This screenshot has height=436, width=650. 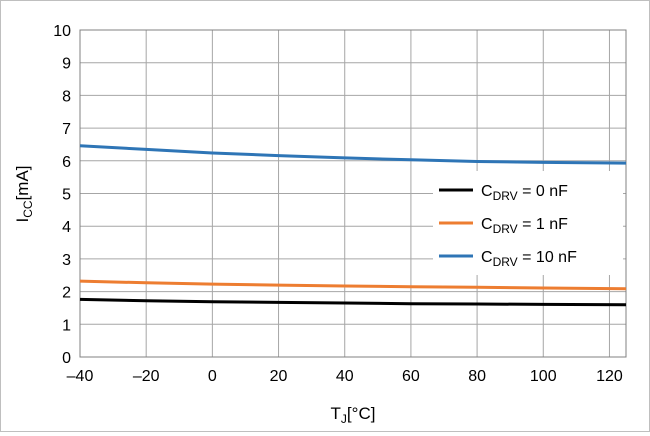 What do you see at coordinates (353, 415) in the screenshot?
I see `x-axis-title: TJ[°C]` at bounding box center [353, 415].